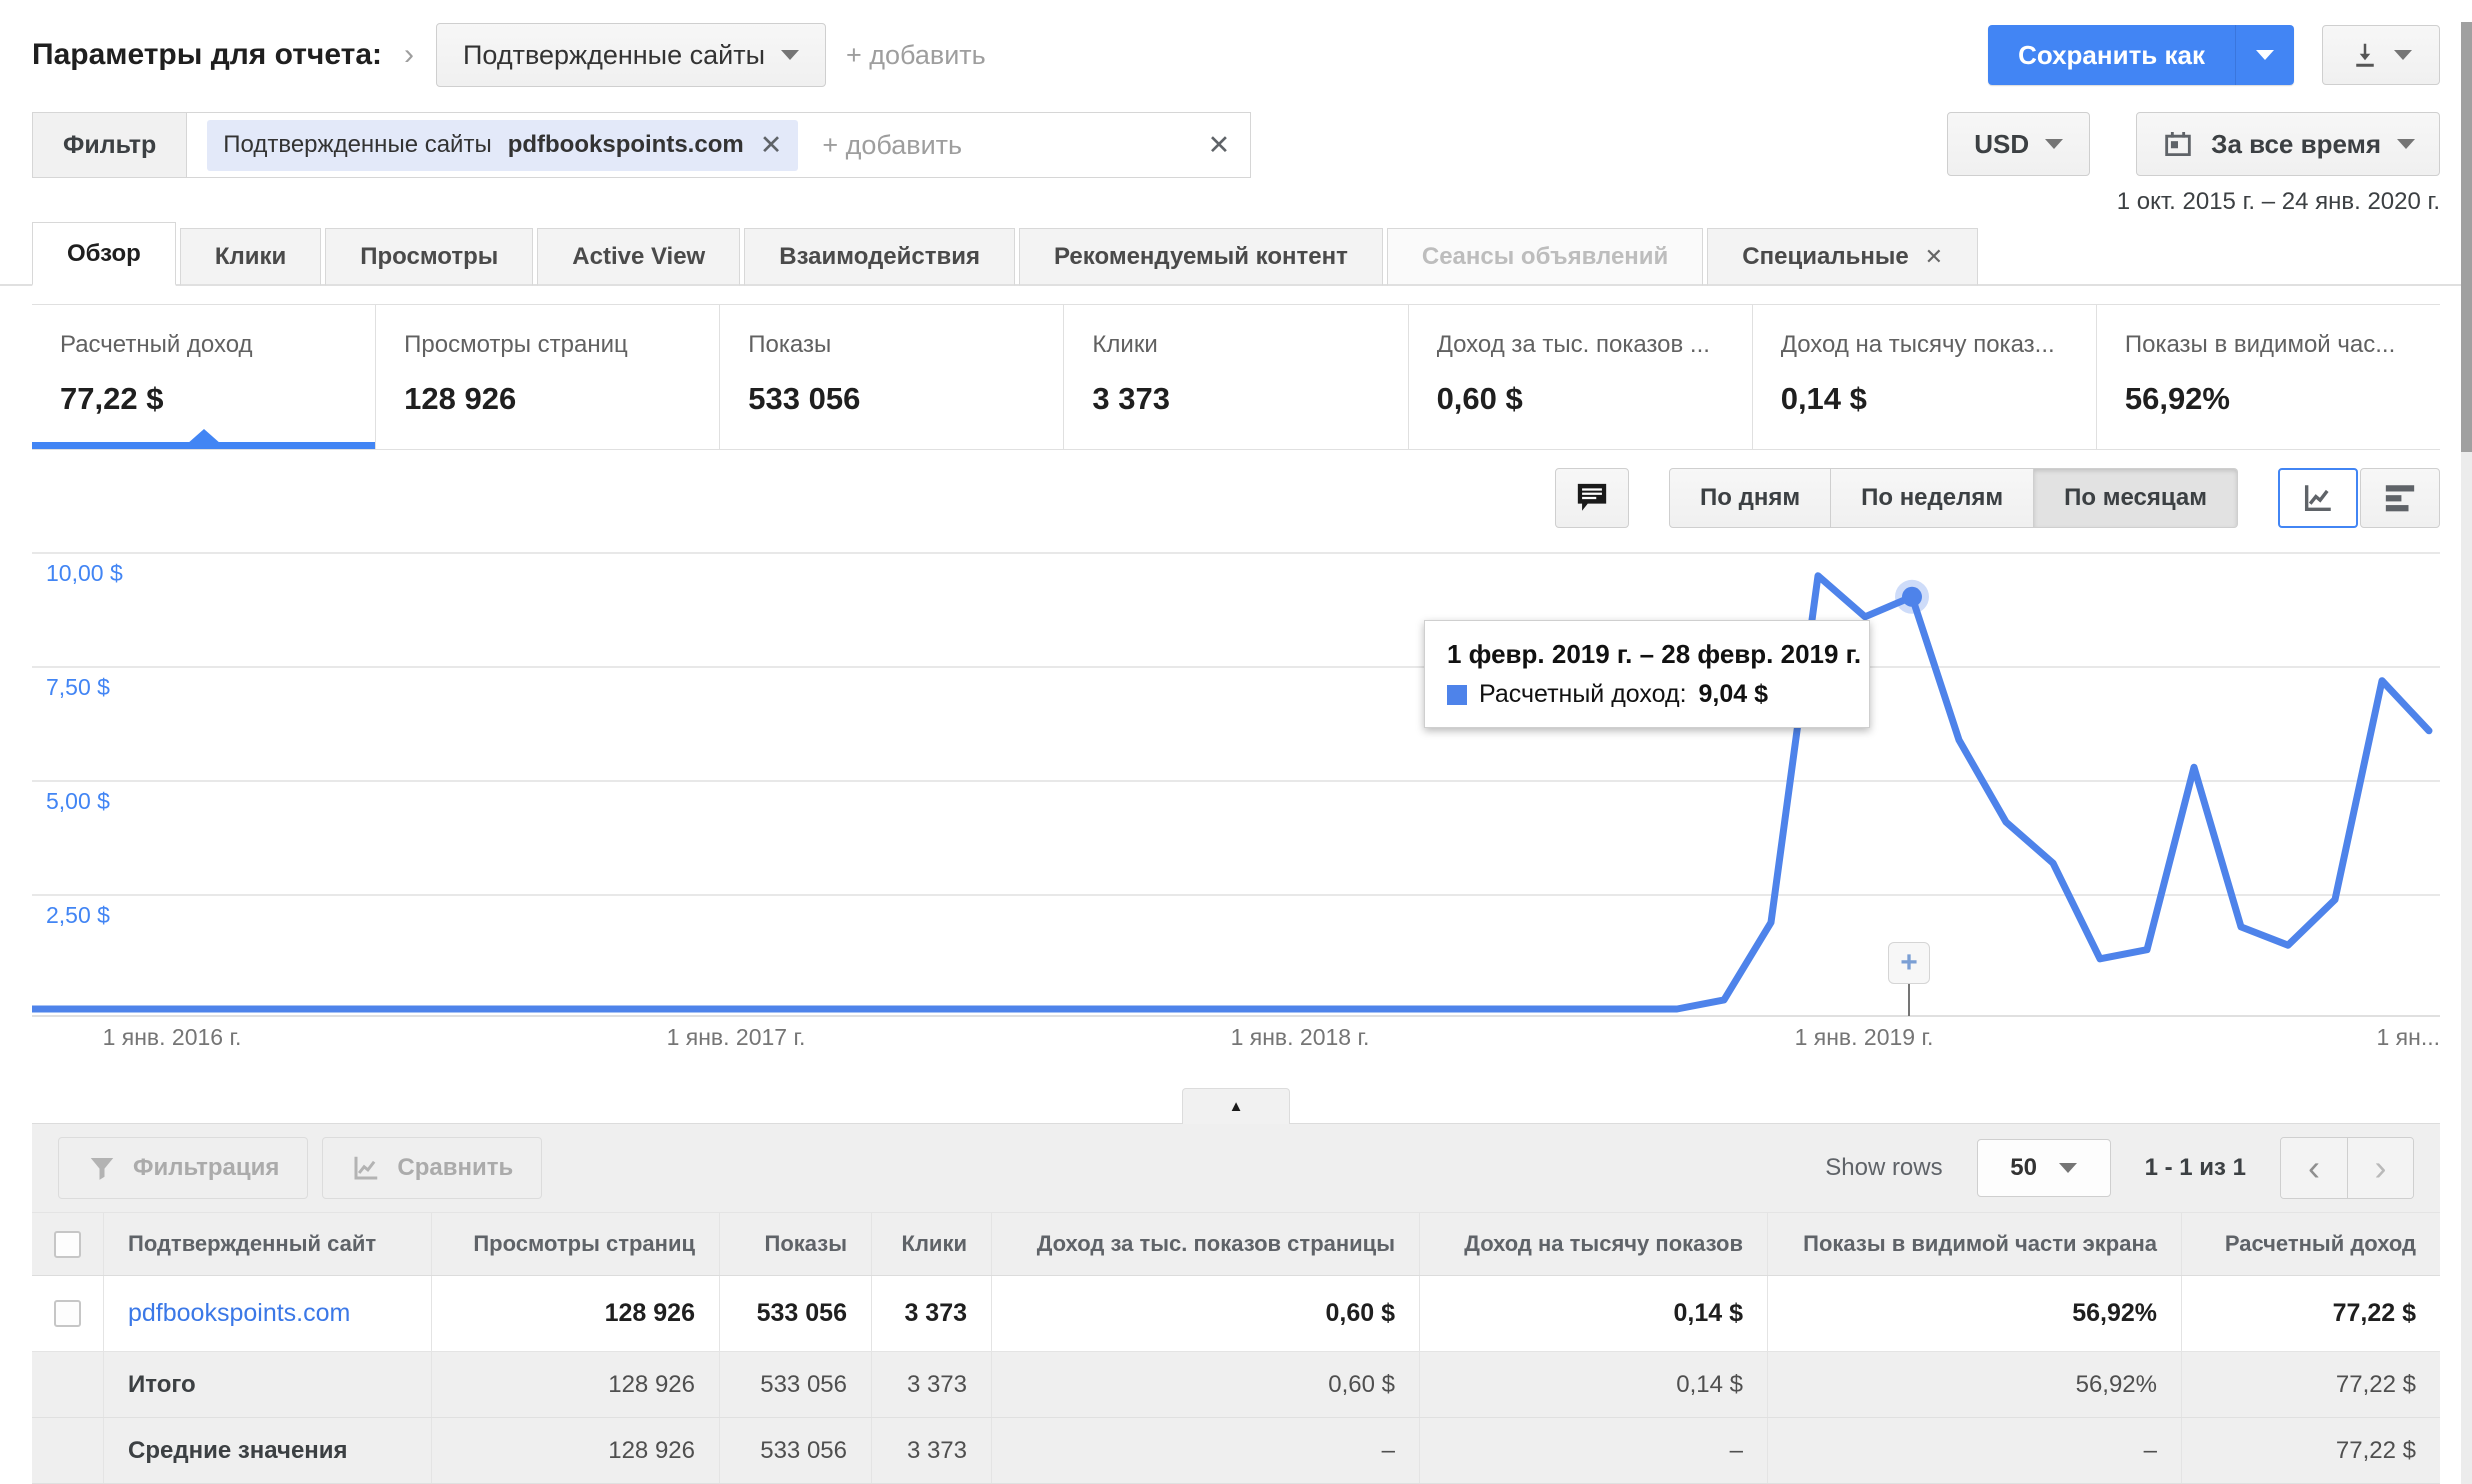 The width and height of the screenshot is (2472, 1484). Describe the element at coordinates (1909, 963) in the screenshot. I see `add-annotation-button: +` at that location.